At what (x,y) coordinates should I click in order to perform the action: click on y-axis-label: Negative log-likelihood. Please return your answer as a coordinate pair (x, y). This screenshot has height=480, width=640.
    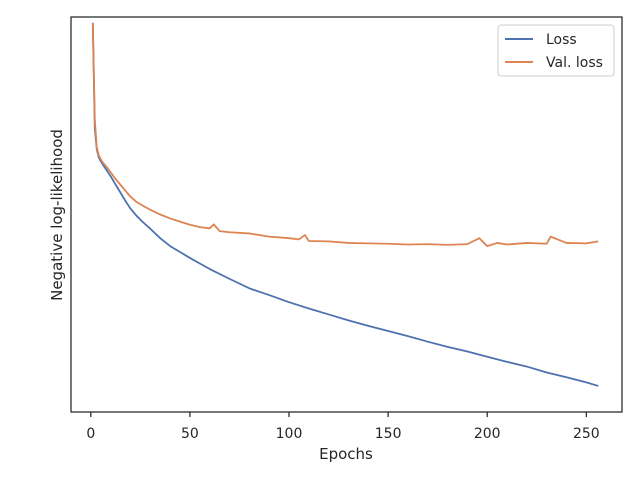
    Looking at the image, I should click on (57, 215).